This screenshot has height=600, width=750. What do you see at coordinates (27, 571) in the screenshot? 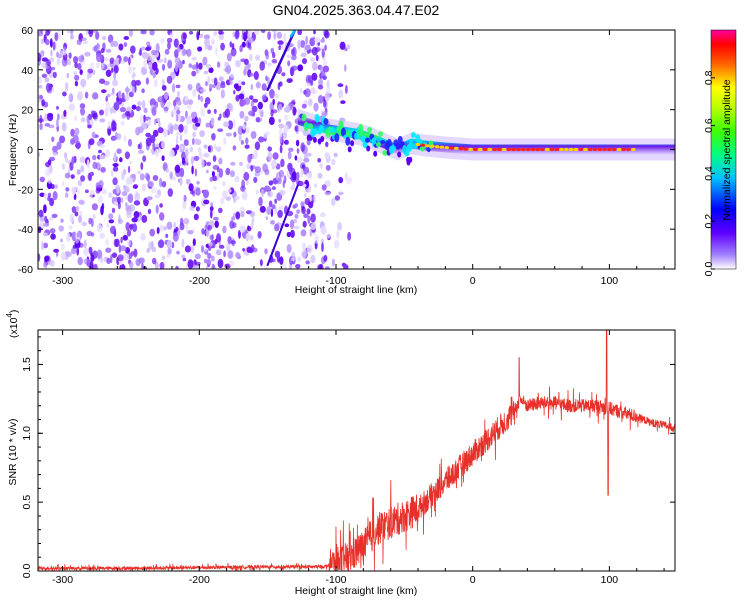
I see `y-tick-label: 0.0` at bounding box center [27, 571].